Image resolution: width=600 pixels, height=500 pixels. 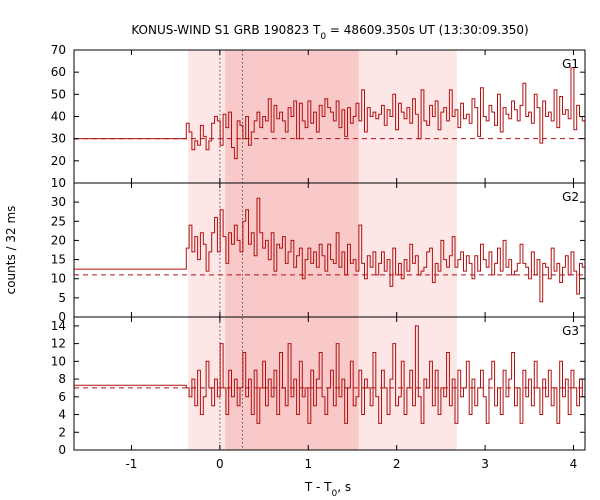 What do you see at coordinates (570, 64) in the screenshot?
I see `panel-label-g1: G1` at bounding box center [570, 64].